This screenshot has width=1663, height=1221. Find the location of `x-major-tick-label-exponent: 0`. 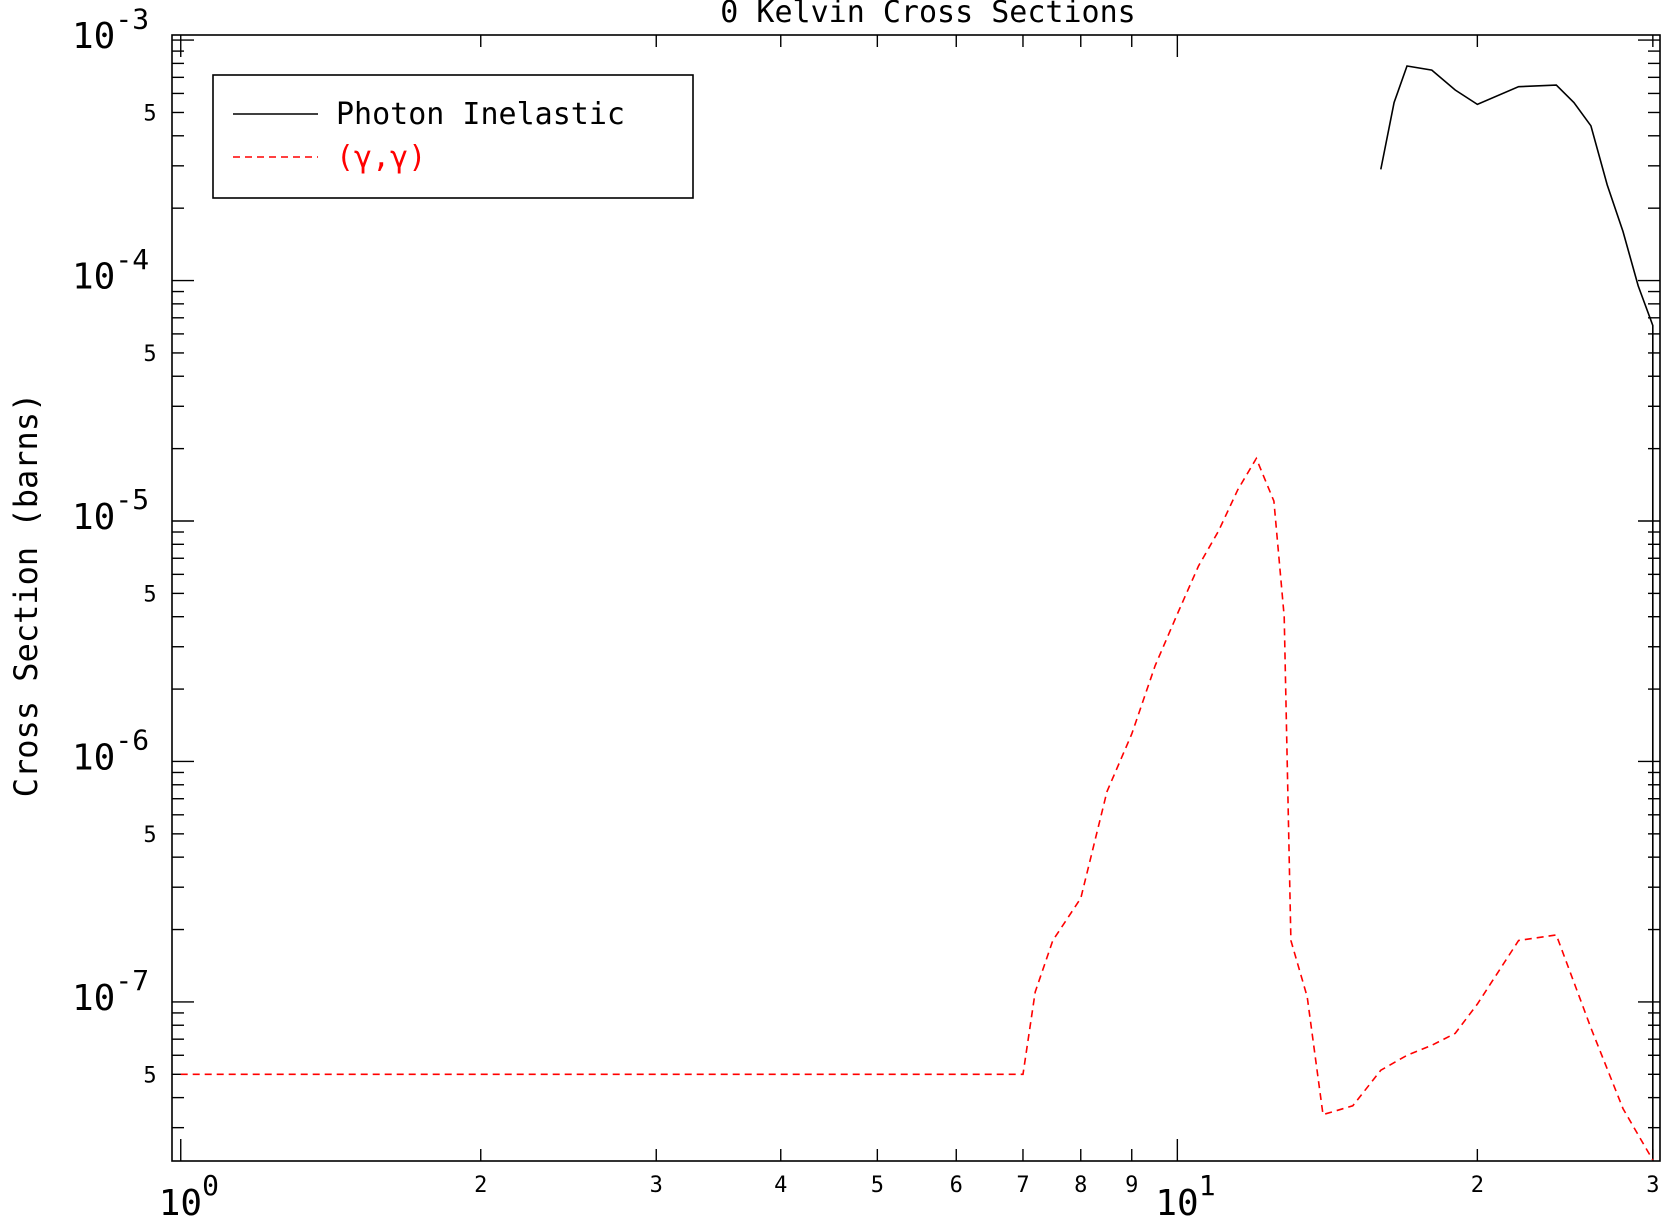

x-major-tick-label-exponent: 0 is located at coordinates (210, 1185).